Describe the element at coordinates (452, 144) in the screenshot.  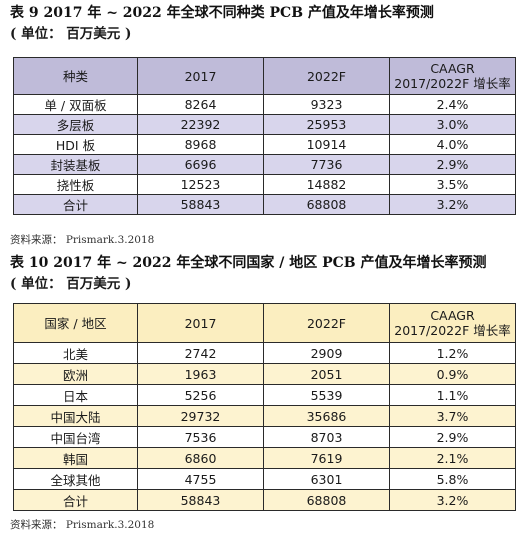
I see `table-cell: 4.0%` at that location.